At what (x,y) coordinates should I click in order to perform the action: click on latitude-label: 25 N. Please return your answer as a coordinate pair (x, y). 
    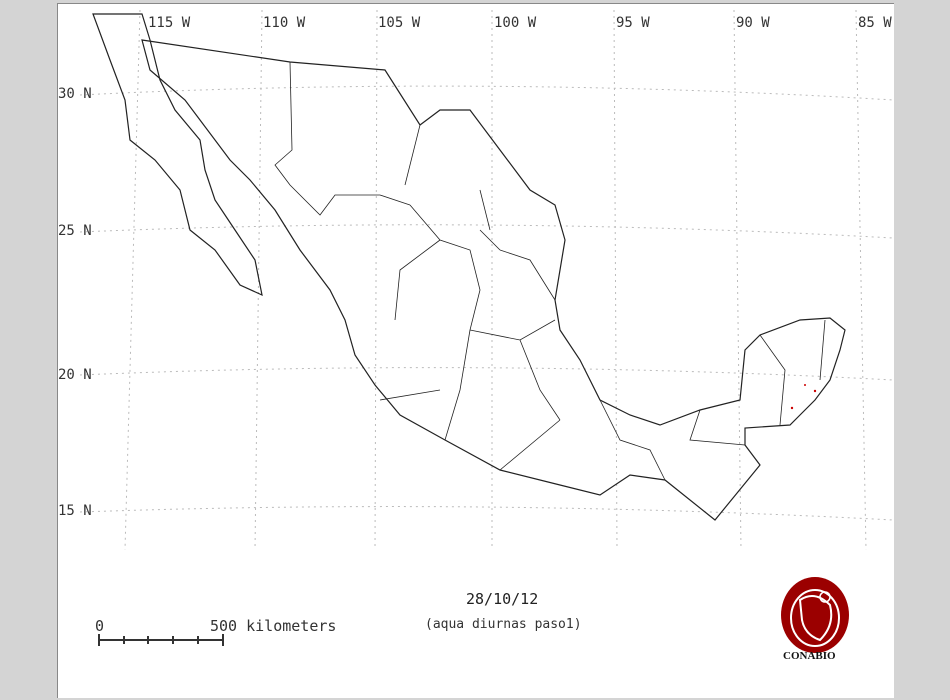
    Looking at the image, I should click on (75, 231).